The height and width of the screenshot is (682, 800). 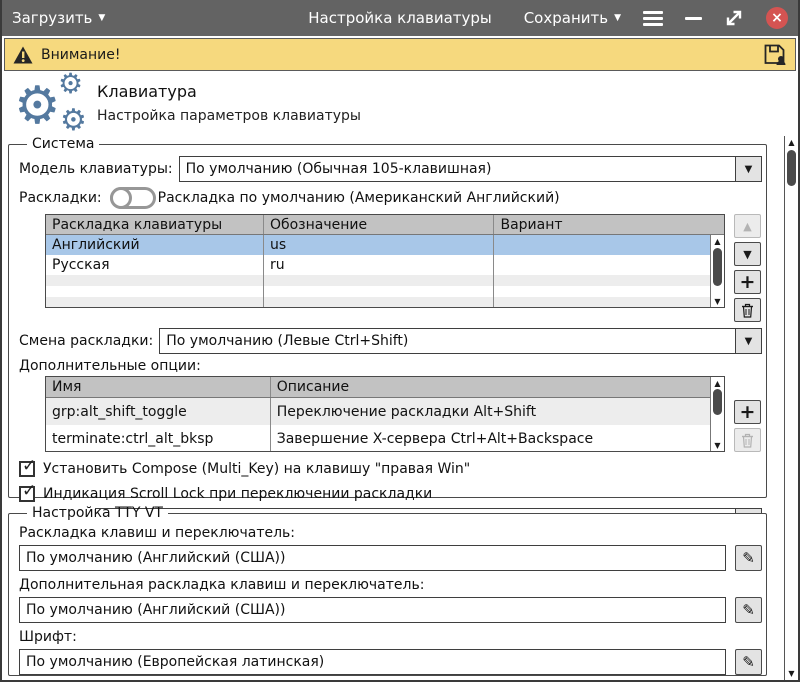 I want to click on tty-layout-label: Раскладка клавиш и переключатель:, so click(x=157, y=533).